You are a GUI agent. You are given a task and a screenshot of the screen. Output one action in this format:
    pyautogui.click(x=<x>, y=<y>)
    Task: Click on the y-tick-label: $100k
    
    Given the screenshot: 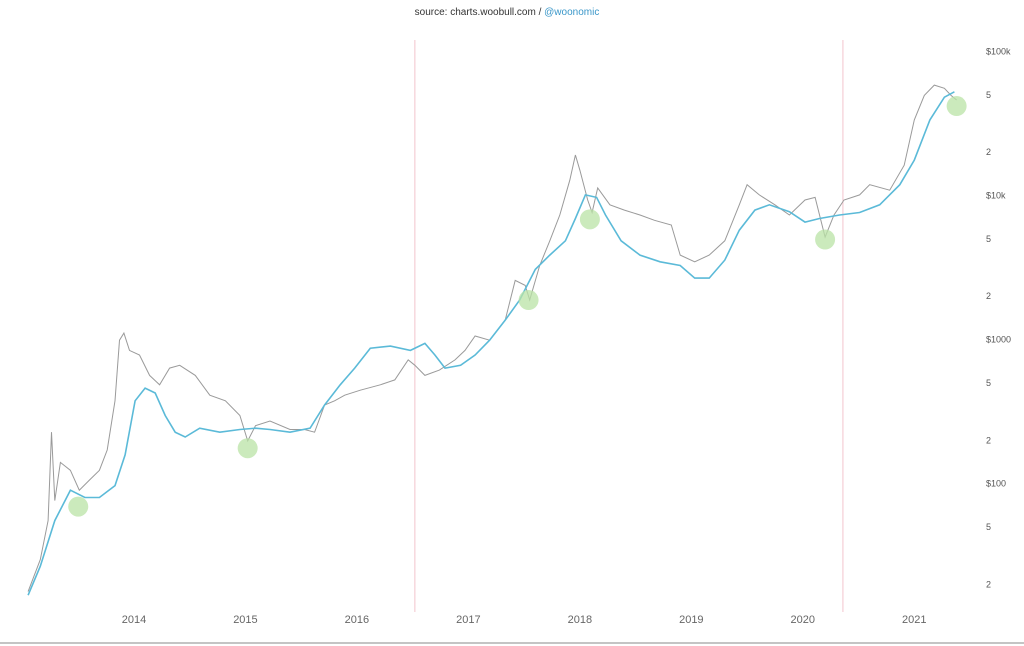 What is the action you would take?
    pyautogui.click(x=998, y=51)
    